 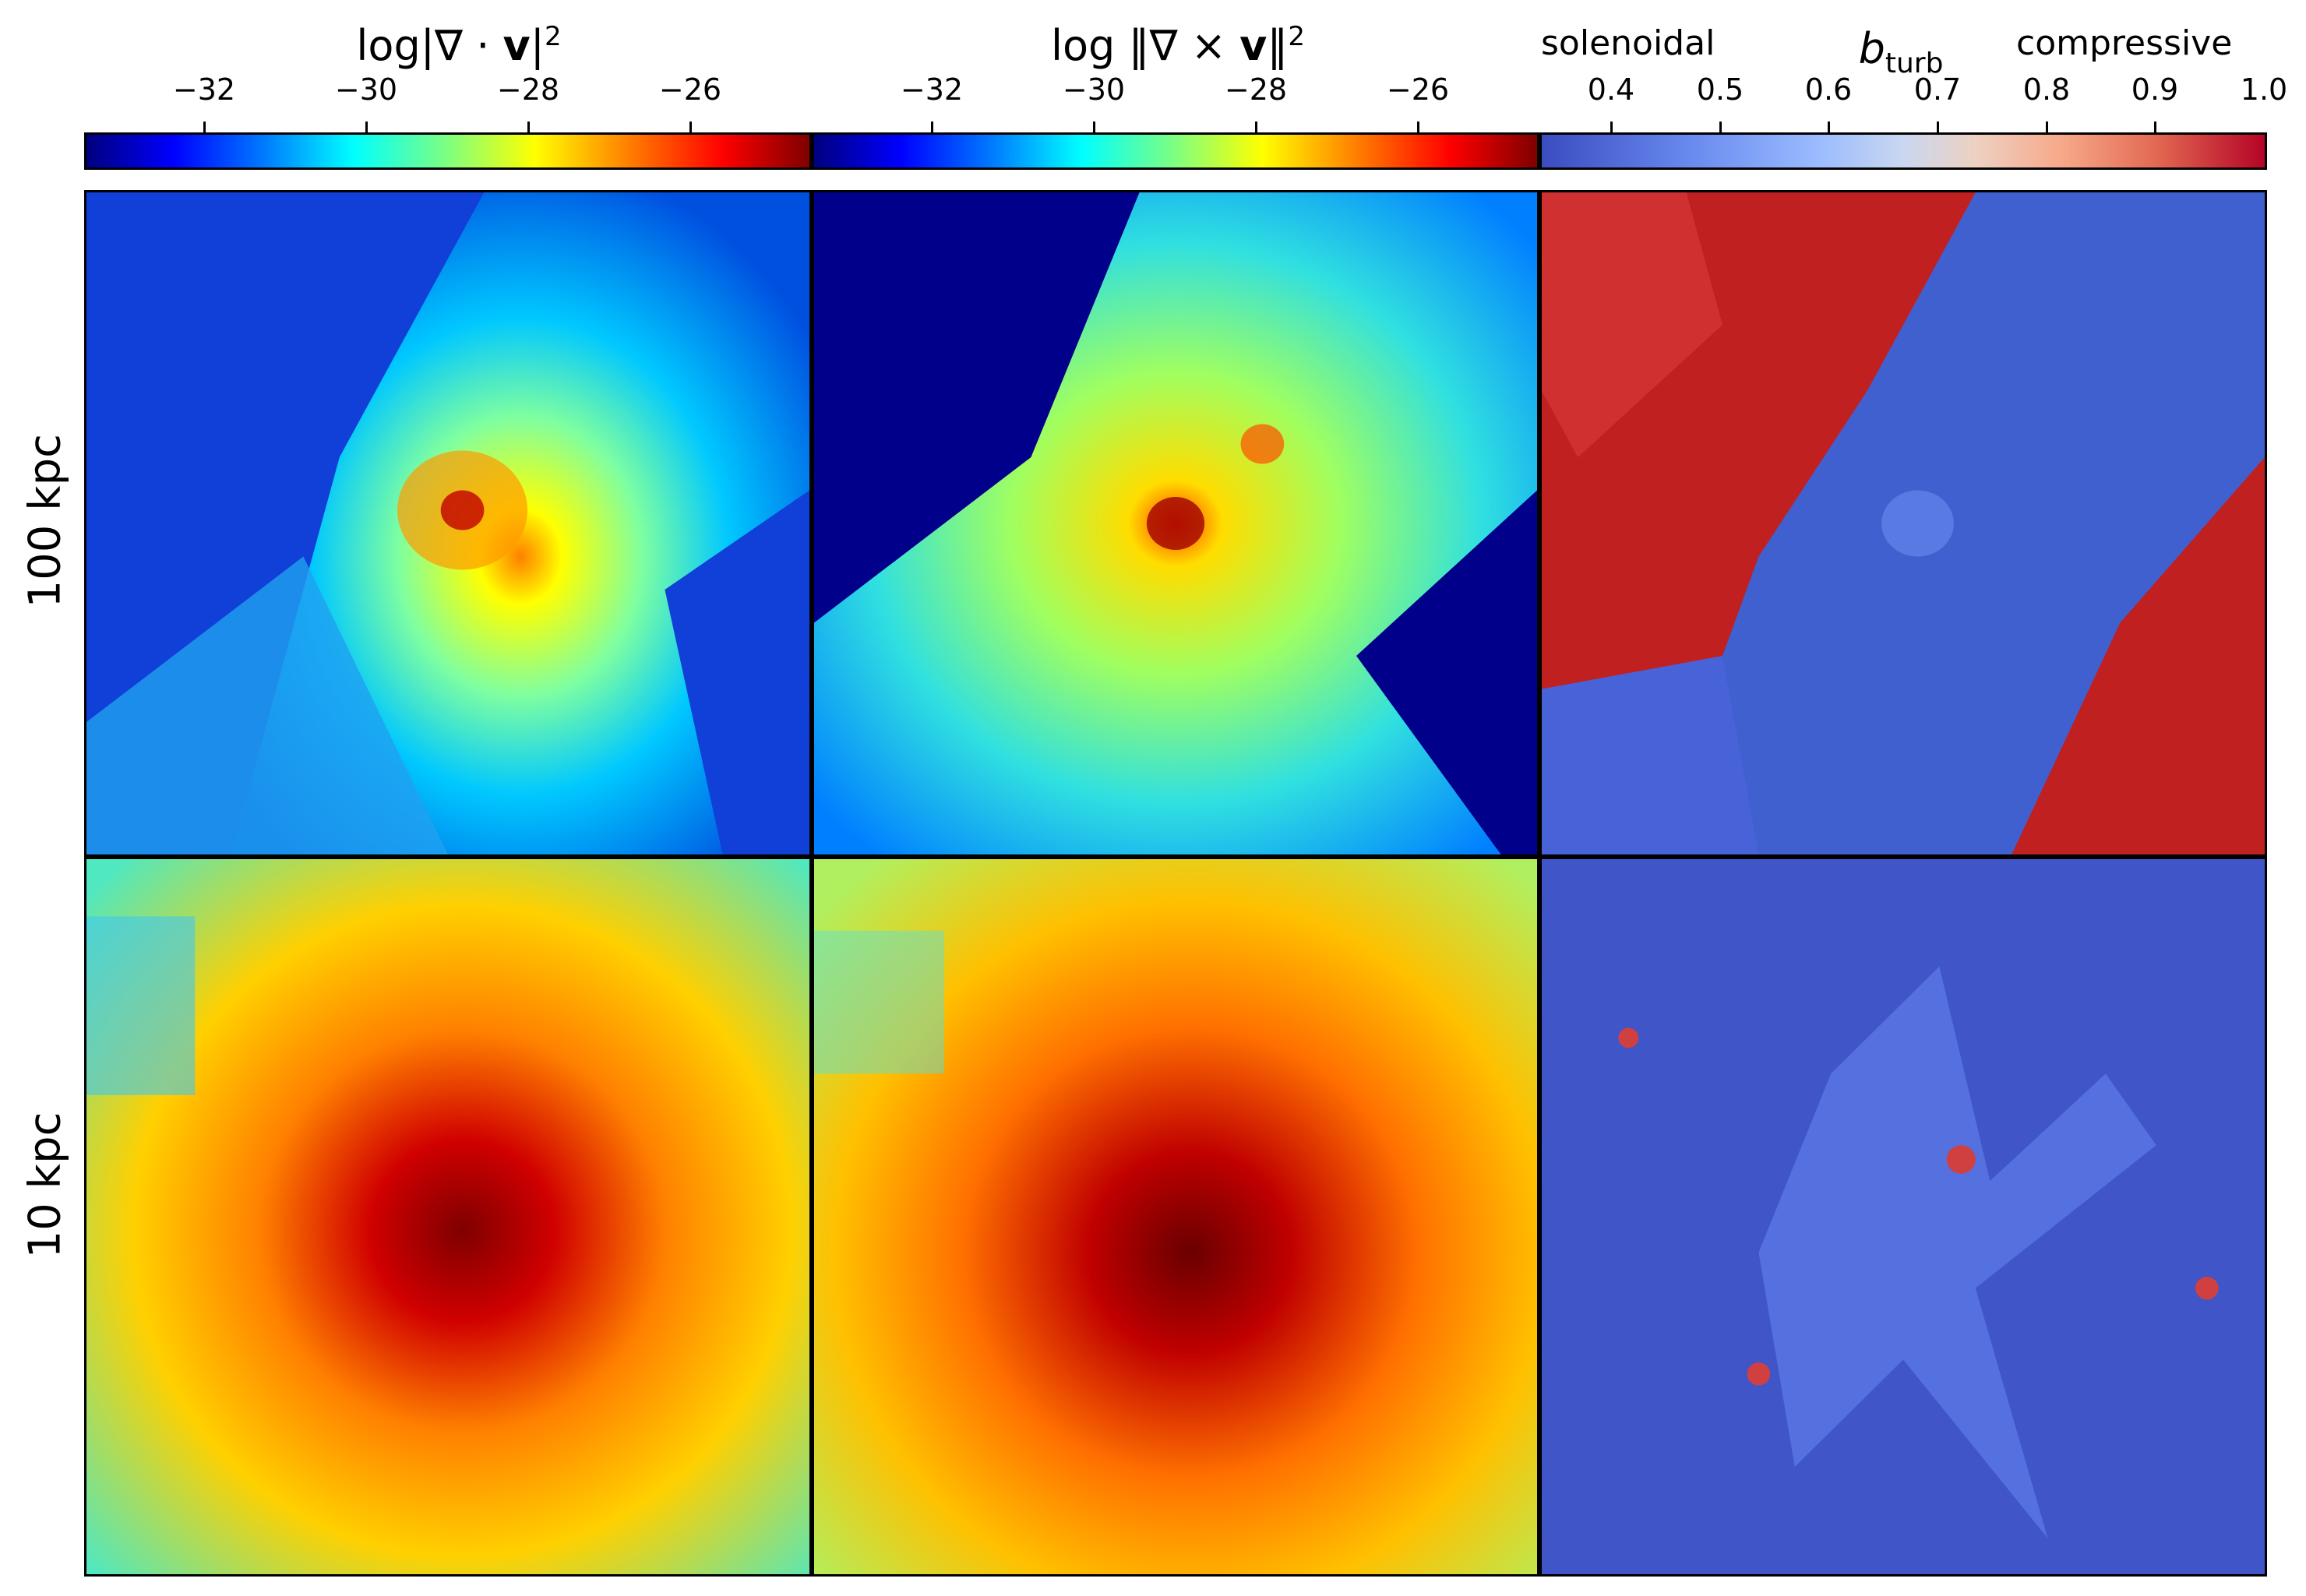 I want to click on panel-vorticity-10kpc, so click(x=1175, y=1217).